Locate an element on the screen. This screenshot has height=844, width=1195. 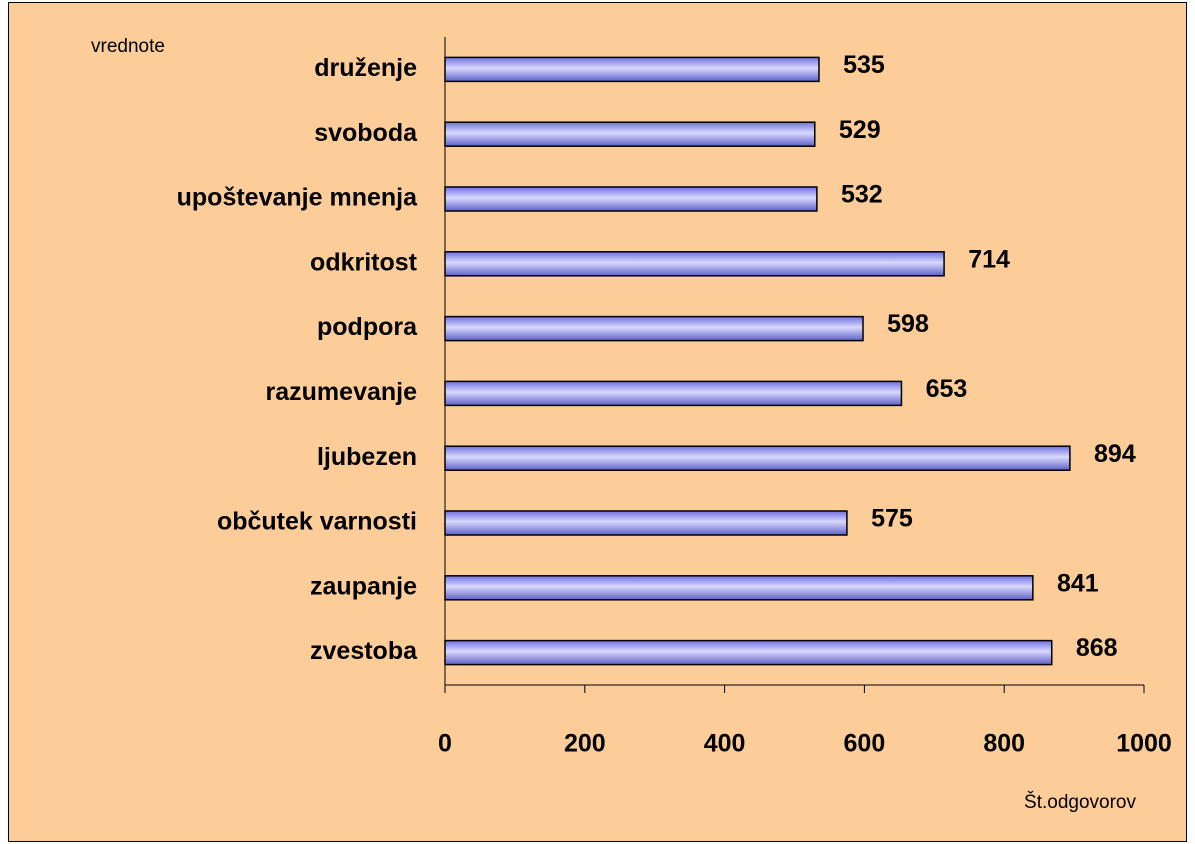
x-tick-label: 1000 is located at coordinates (1144, 744).